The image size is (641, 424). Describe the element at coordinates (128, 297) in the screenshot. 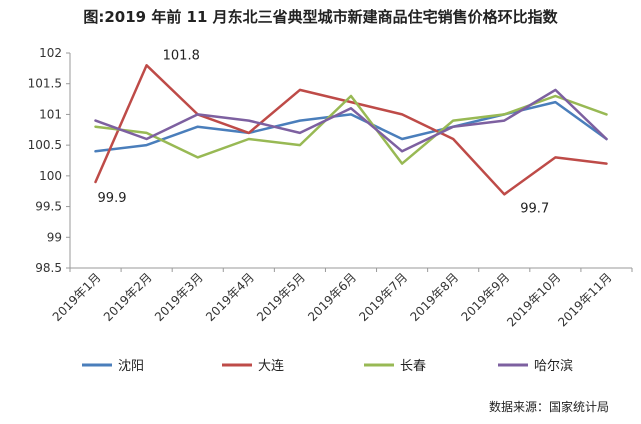

I see `x-tick-label: 2019年2月` at that location.